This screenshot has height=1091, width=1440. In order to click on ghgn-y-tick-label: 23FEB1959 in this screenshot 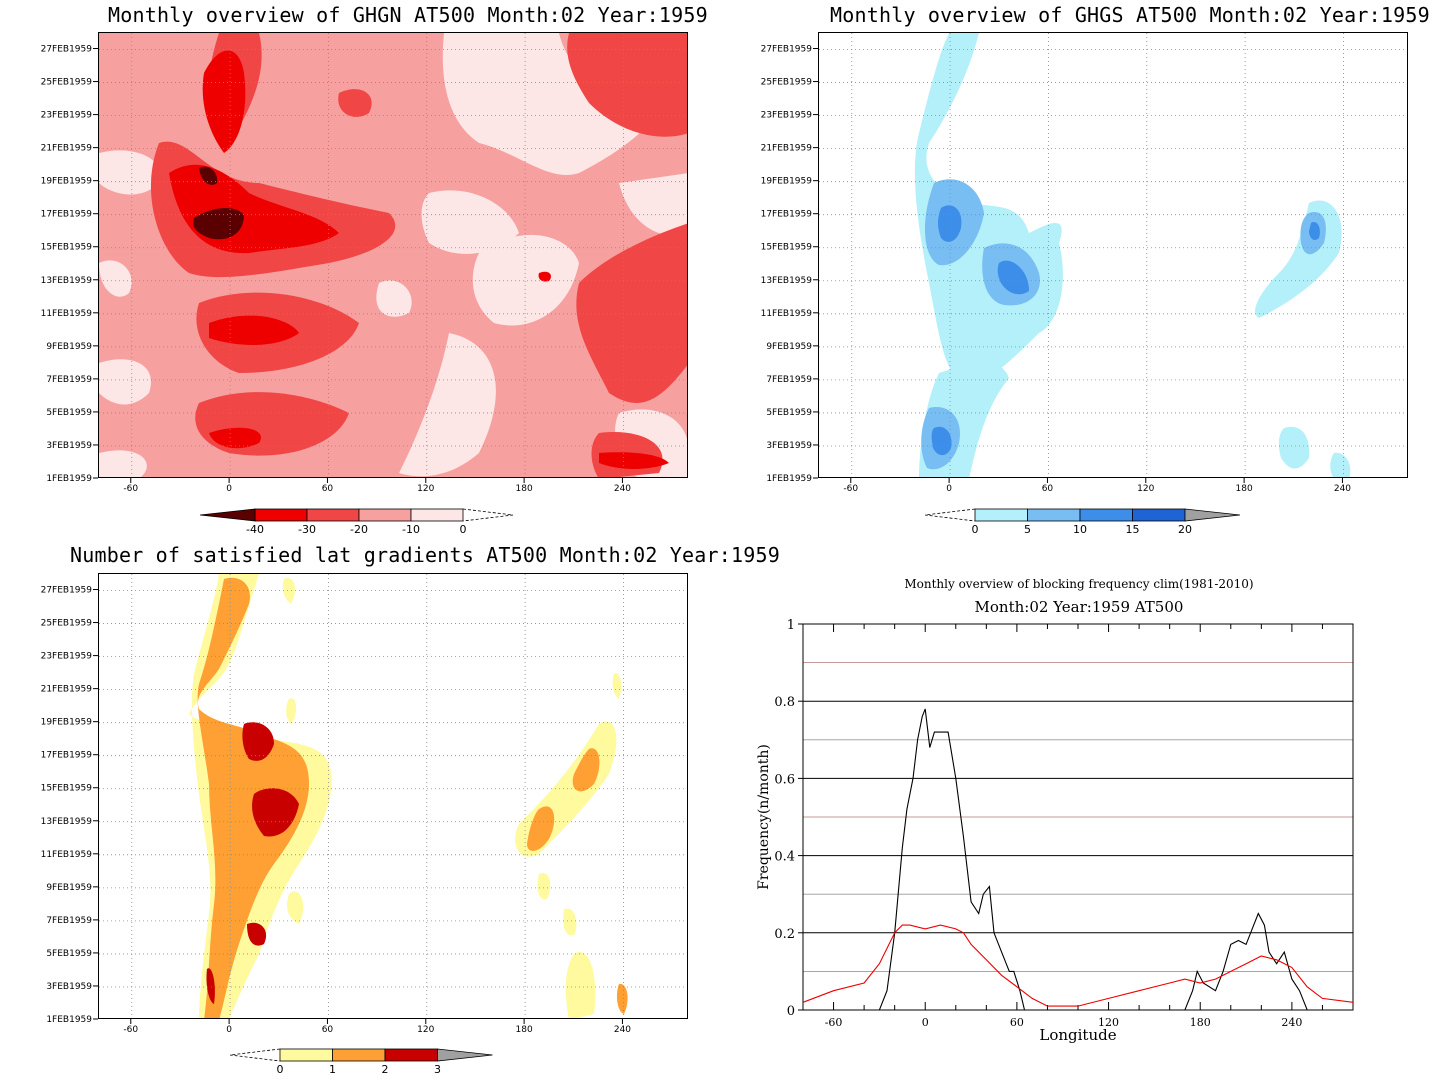, I will do `click(67, 116)`.